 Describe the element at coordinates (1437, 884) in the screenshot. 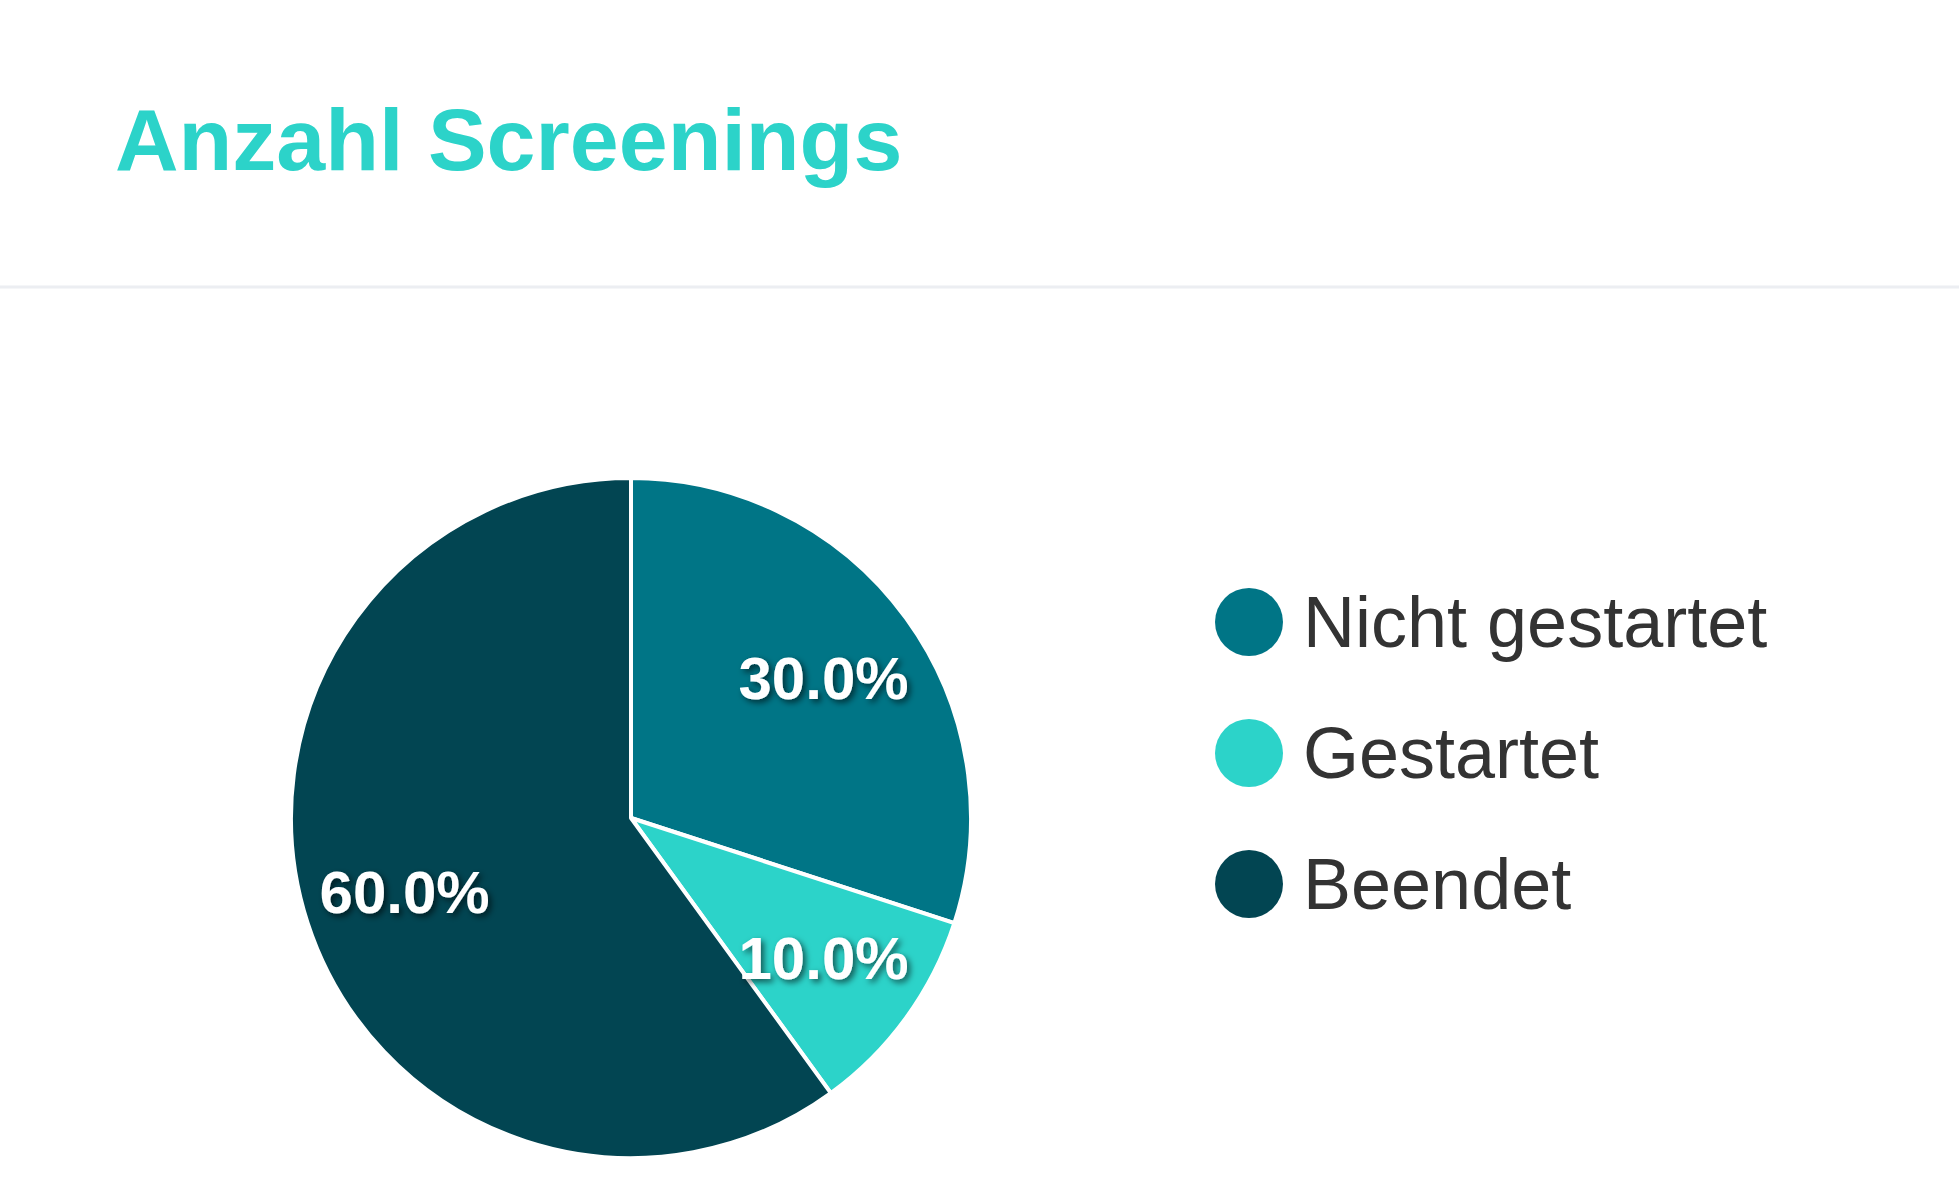

I see `legend-label: Beendet` at that location.